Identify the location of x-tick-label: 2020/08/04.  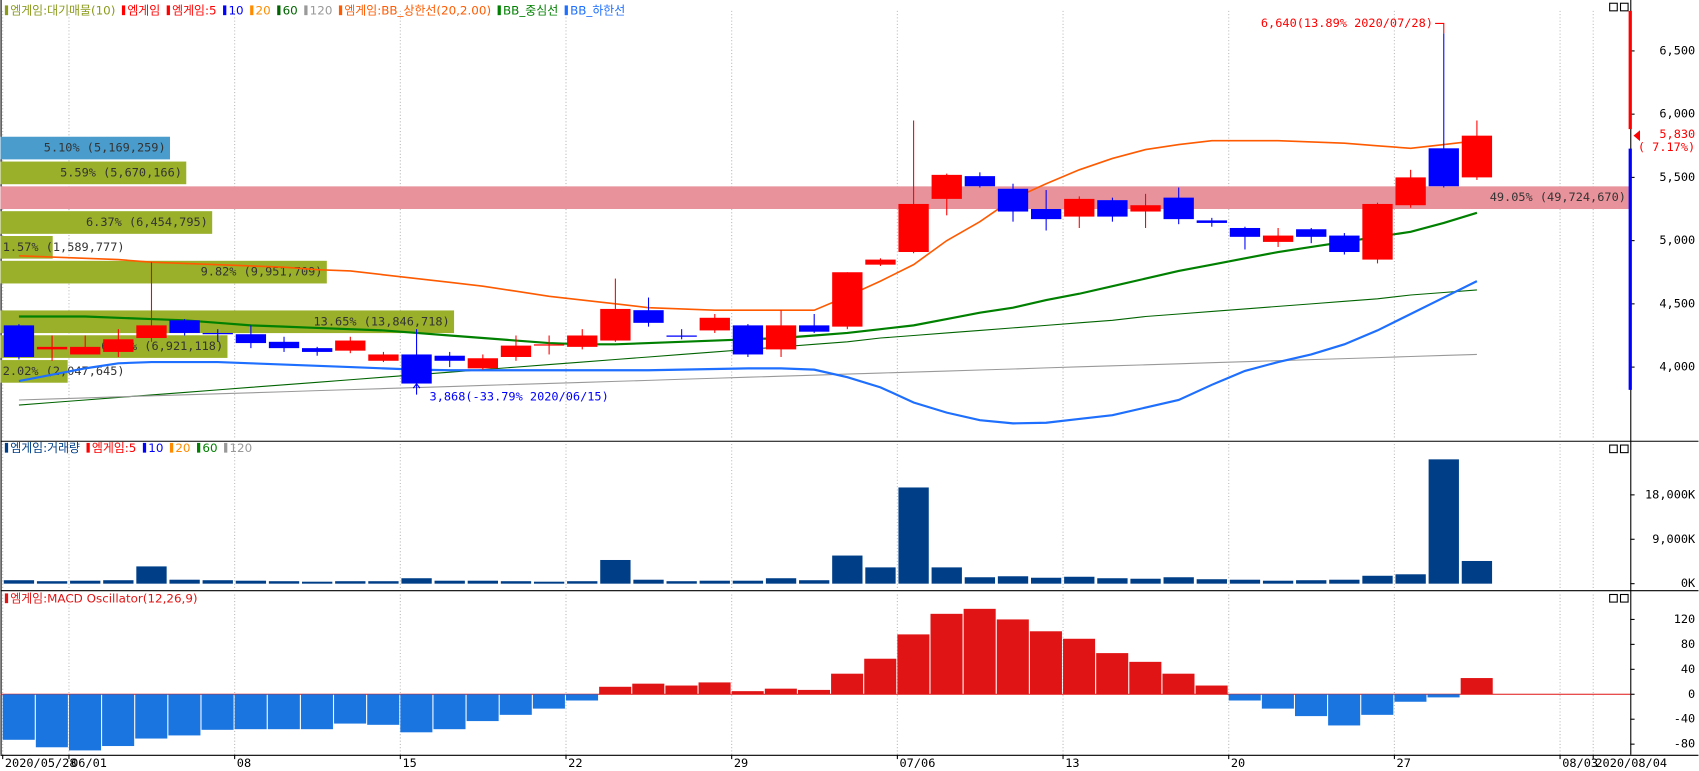
(1631, 763).